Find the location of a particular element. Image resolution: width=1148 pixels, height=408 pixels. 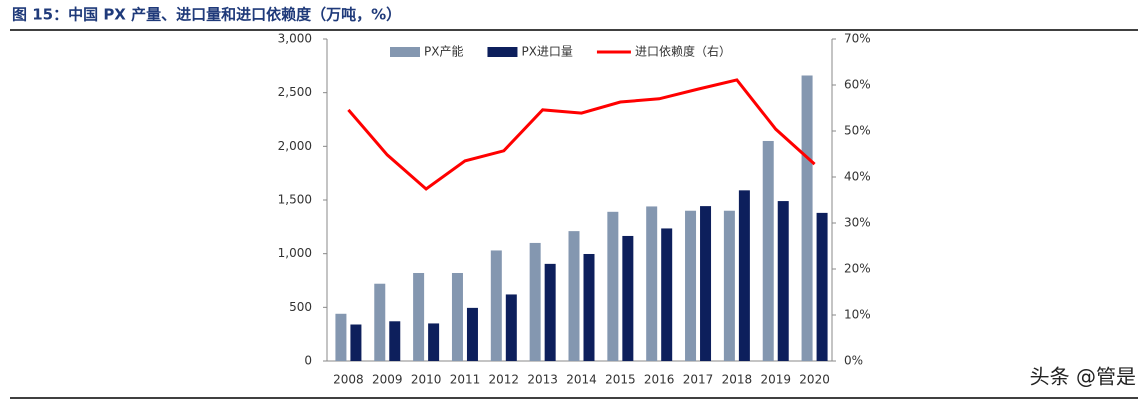

x-tick-label: 2015 is located at coordinates (620, 380).